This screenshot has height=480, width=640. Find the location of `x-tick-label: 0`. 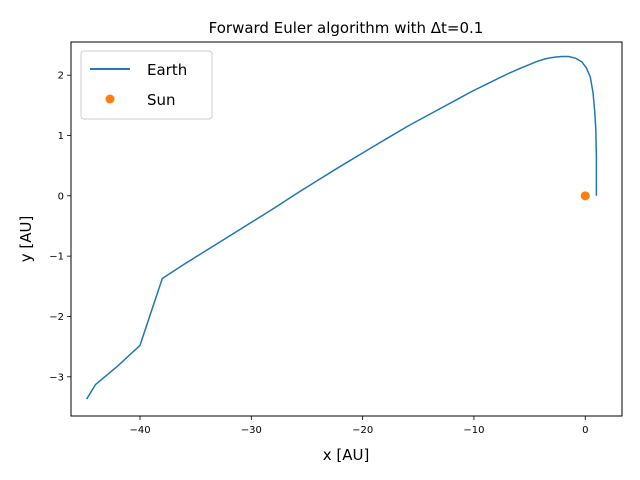

x-tick-label: 0 is located at coordinates (585, 430).